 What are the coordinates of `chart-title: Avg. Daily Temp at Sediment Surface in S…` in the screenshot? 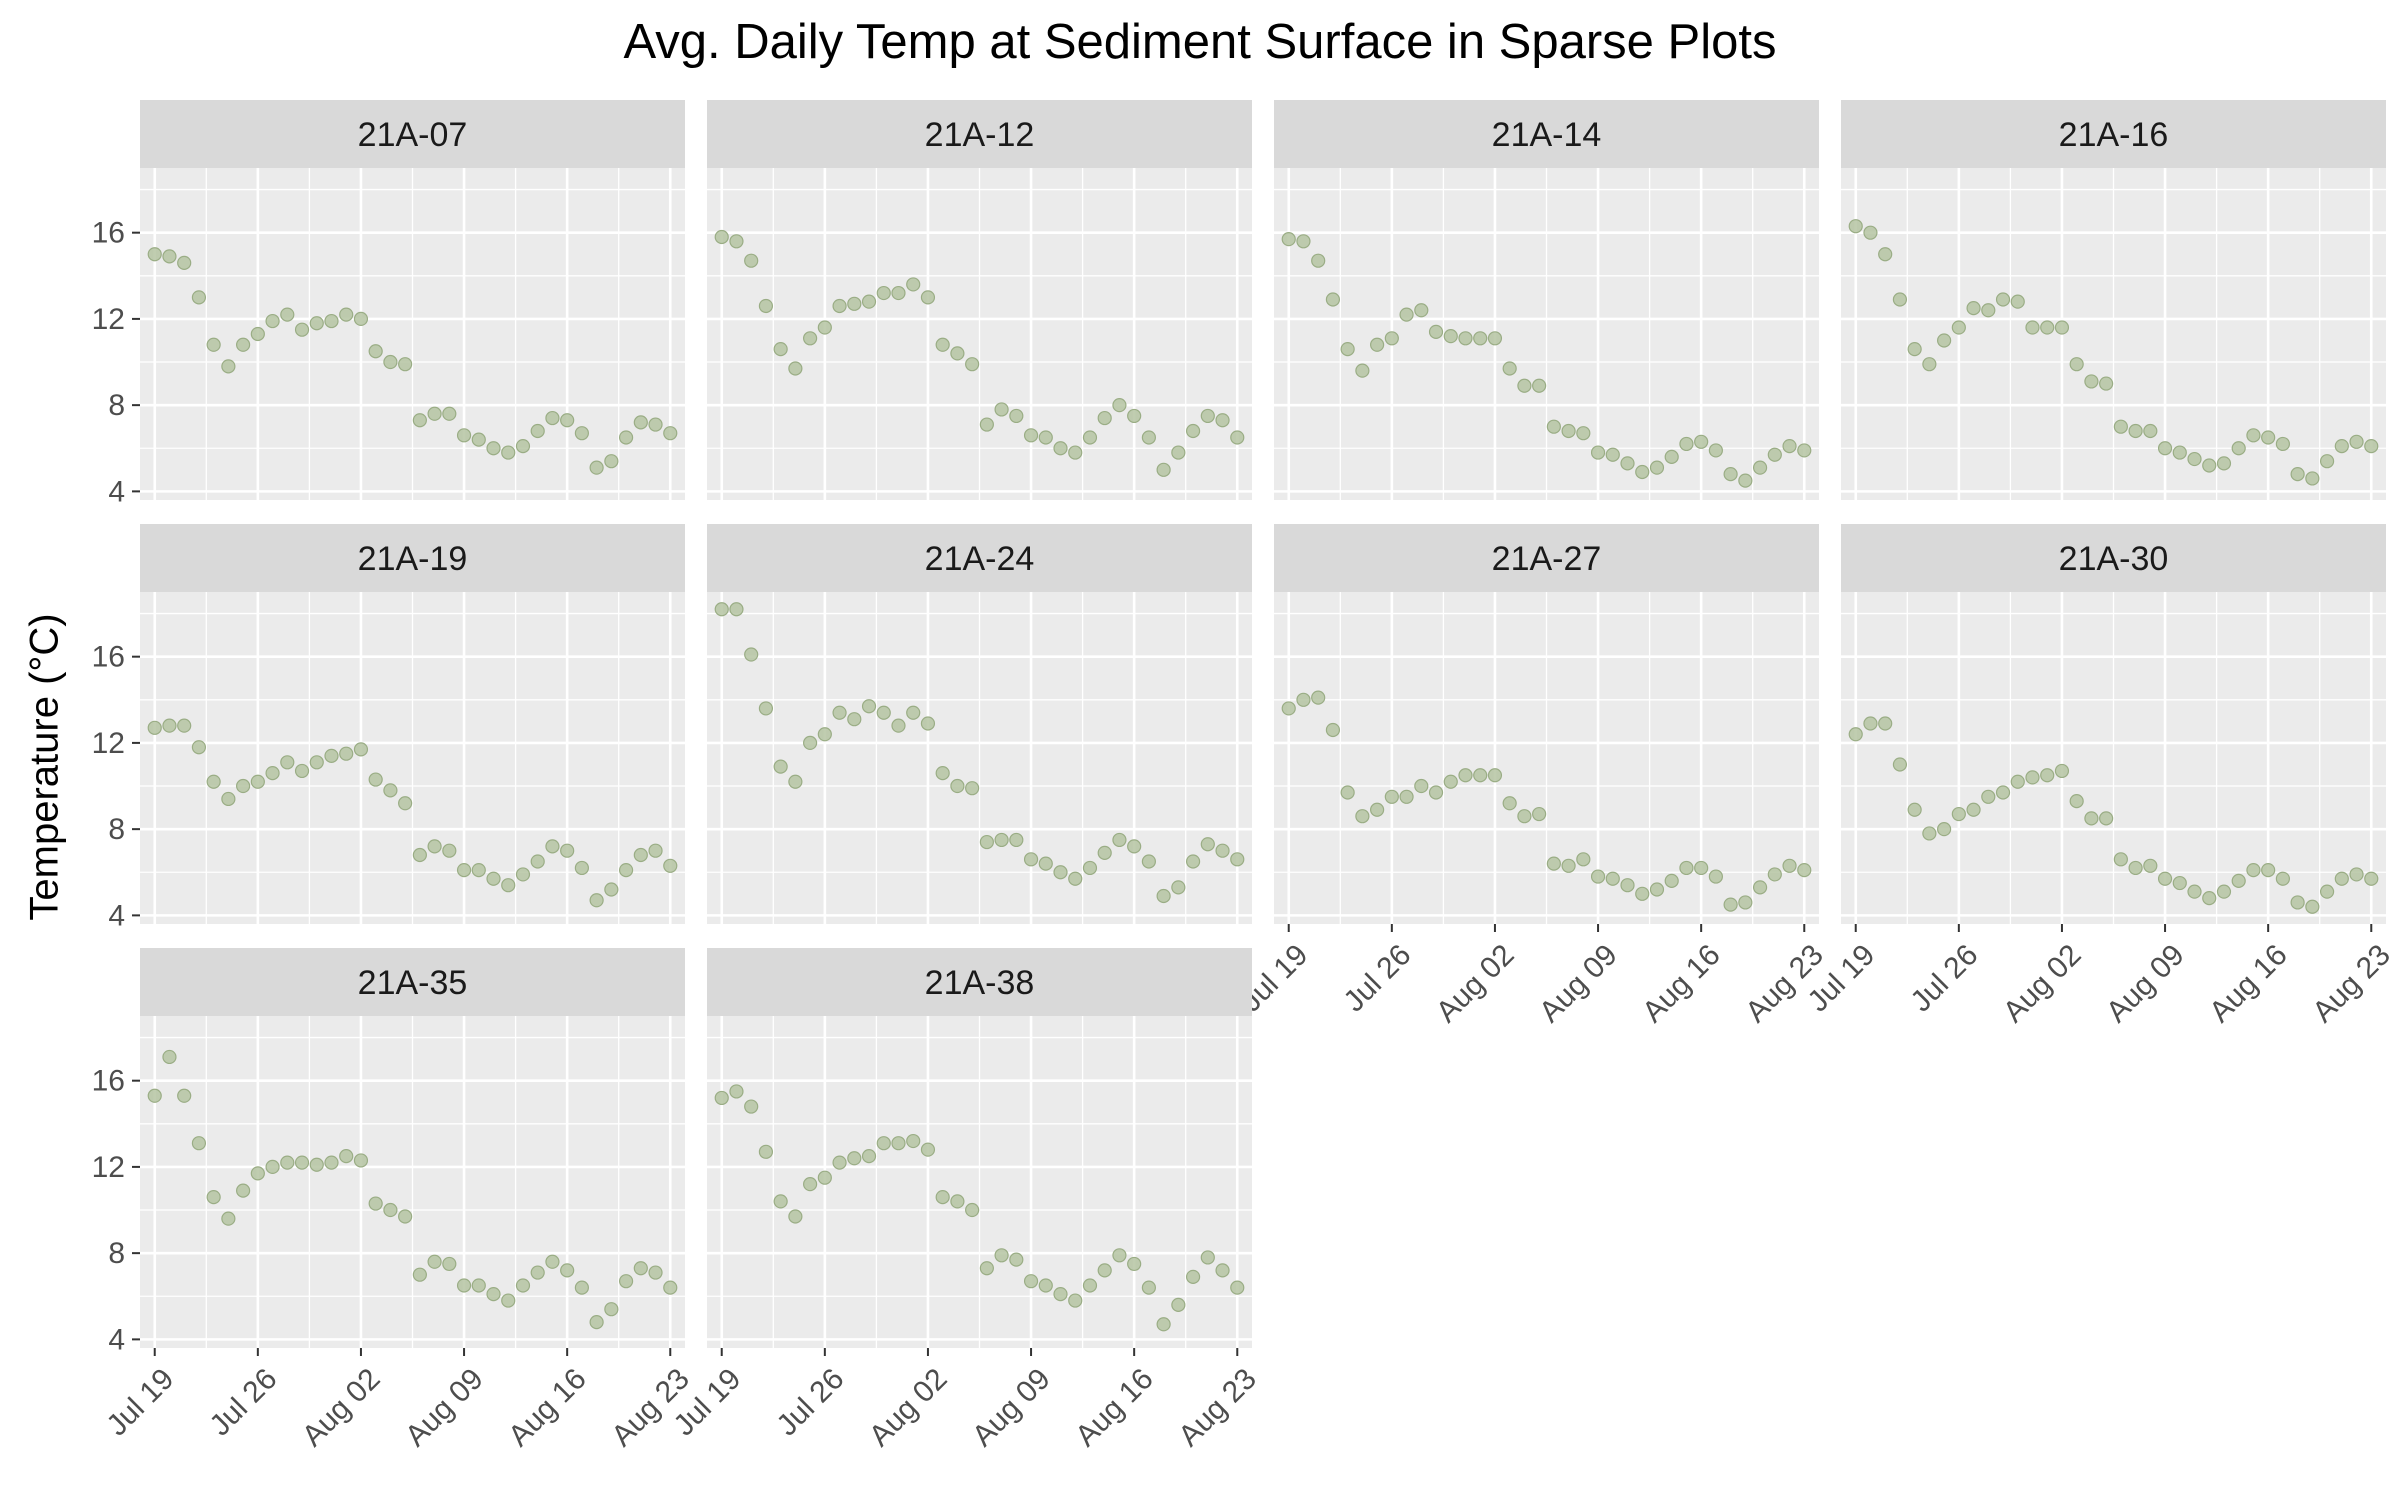 It's located at (1200, 42).